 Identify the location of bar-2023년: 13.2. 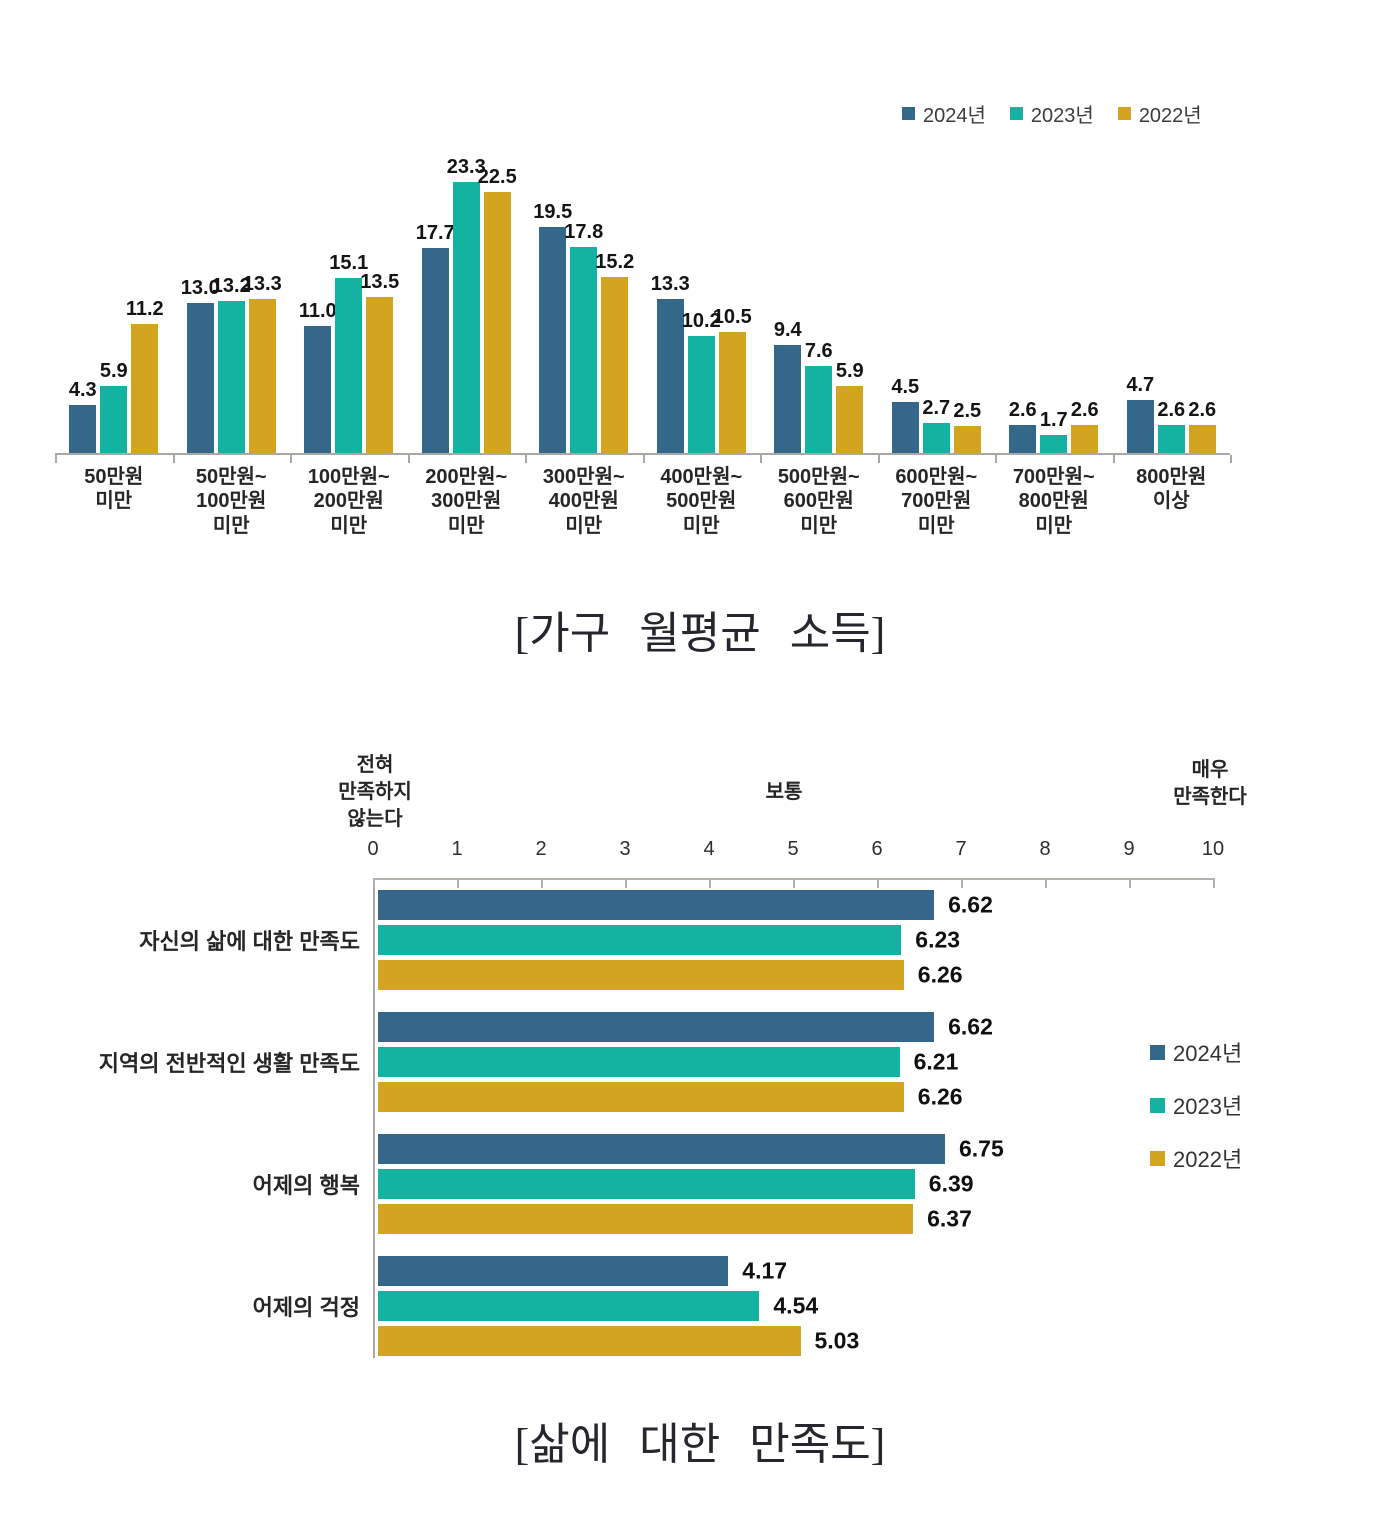
(231, 365).